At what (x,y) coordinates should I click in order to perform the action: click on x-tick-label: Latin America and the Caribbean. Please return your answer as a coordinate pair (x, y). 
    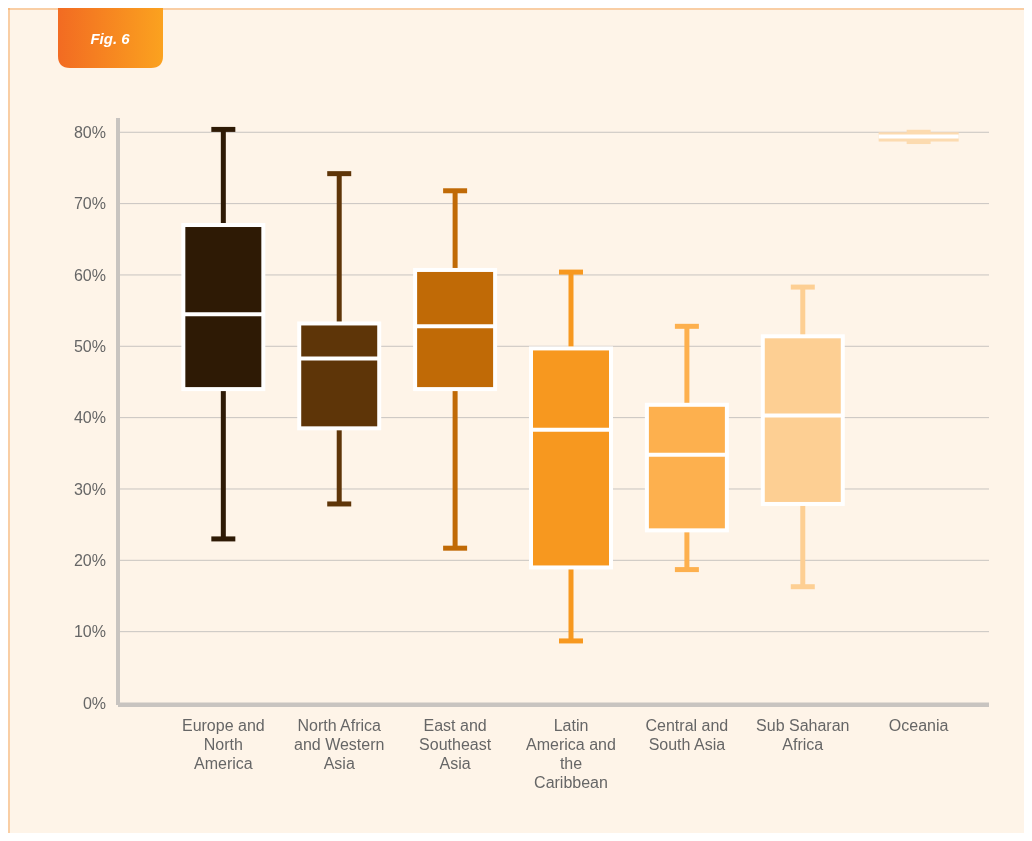
    Looking at the image, I should click on (571, 754).